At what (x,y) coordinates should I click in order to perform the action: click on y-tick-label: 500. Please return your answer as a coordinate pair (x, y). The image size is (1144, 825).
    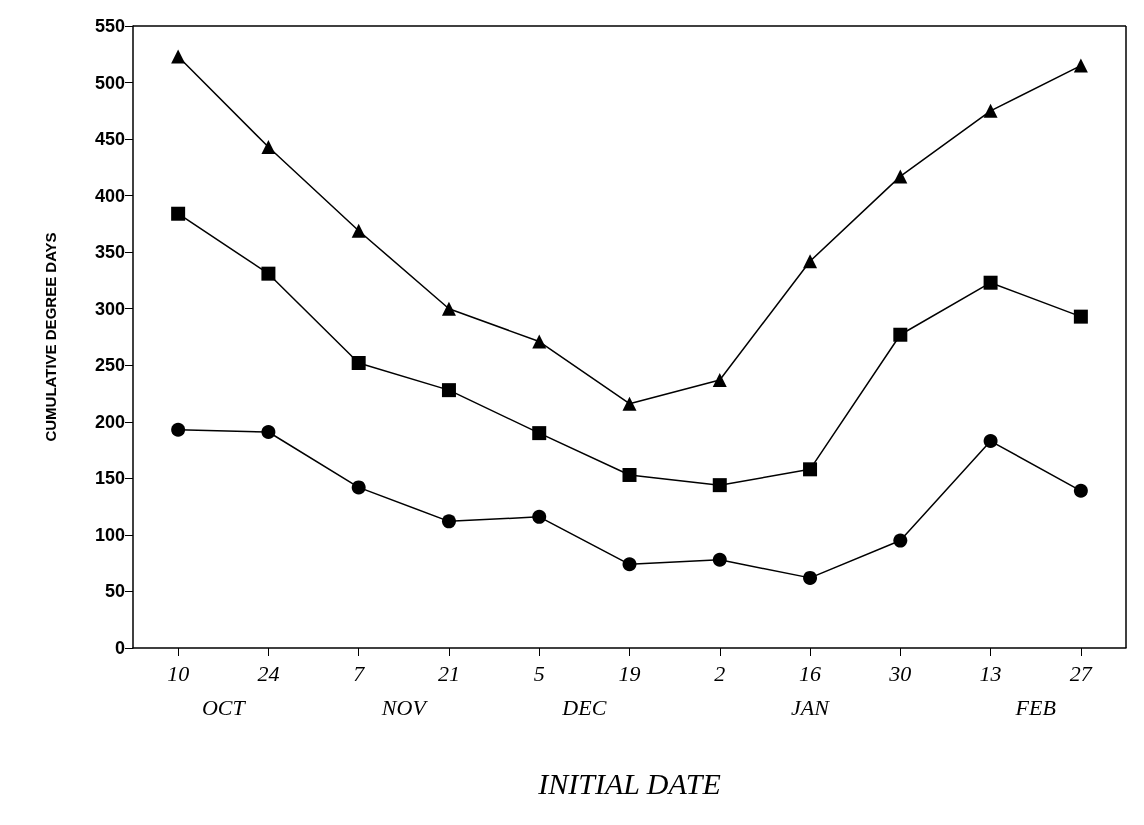
    Looking at the image, I should click on (109, 82).